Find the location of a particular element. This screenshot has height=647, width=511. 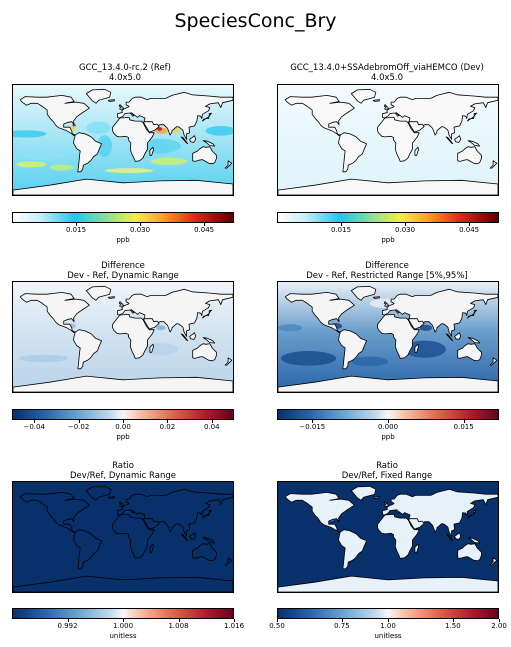

colorbar-tick-label: 0.04 is located at coordinates (212, 427).